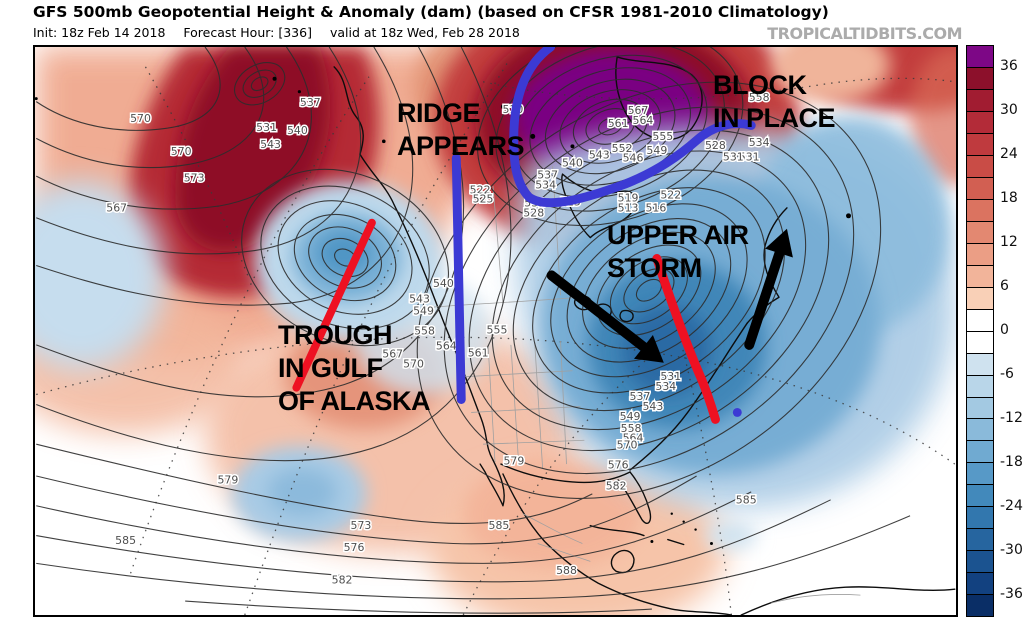 Image resolution: width=1024 pixels, height=638 pixels. What do you see at coordinates (461, 129) in the screenshot?
I see `annotation-ridge: RIDGE APPEARS` at bounding box center [461, 129].